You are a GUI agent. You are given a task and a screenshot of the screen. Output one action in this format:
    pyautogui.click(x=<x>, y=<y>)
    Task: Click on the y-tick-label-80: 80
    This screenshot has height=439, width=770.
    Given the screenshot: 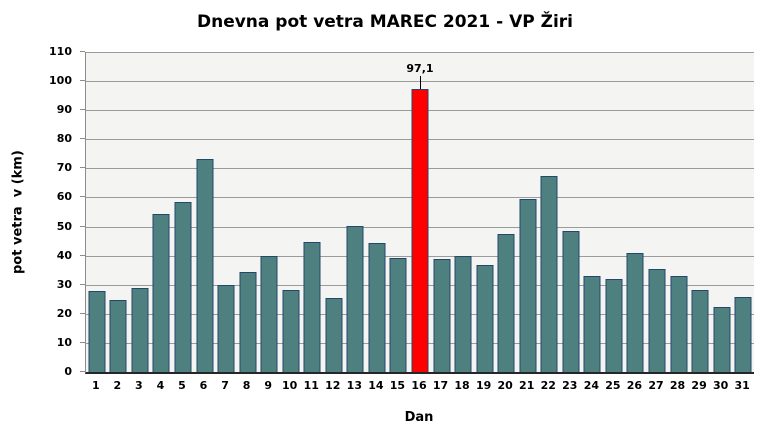 What is the action you would take?
    pyautogui.click(x=64, y=139)
    